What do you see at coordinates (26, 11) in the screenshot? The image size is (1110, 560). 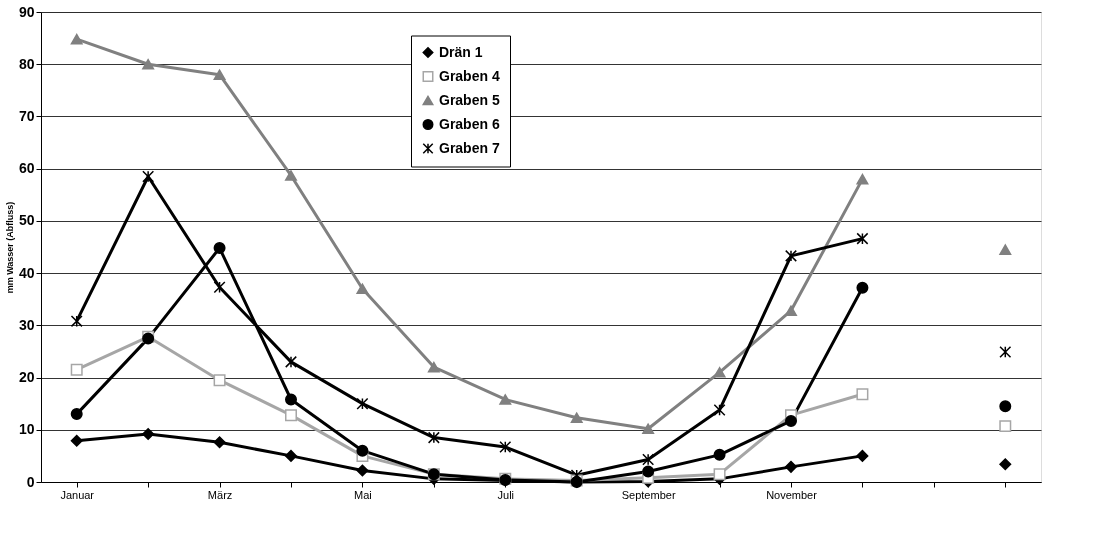 I see `y-tick-label: 90` at bounding box center [26, 11].